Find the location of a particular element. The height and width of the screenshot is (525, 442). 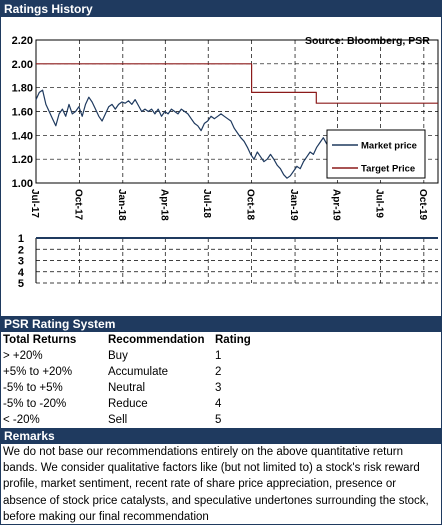

y-tick-label: 1.00 is located at coordinates (22, 184).